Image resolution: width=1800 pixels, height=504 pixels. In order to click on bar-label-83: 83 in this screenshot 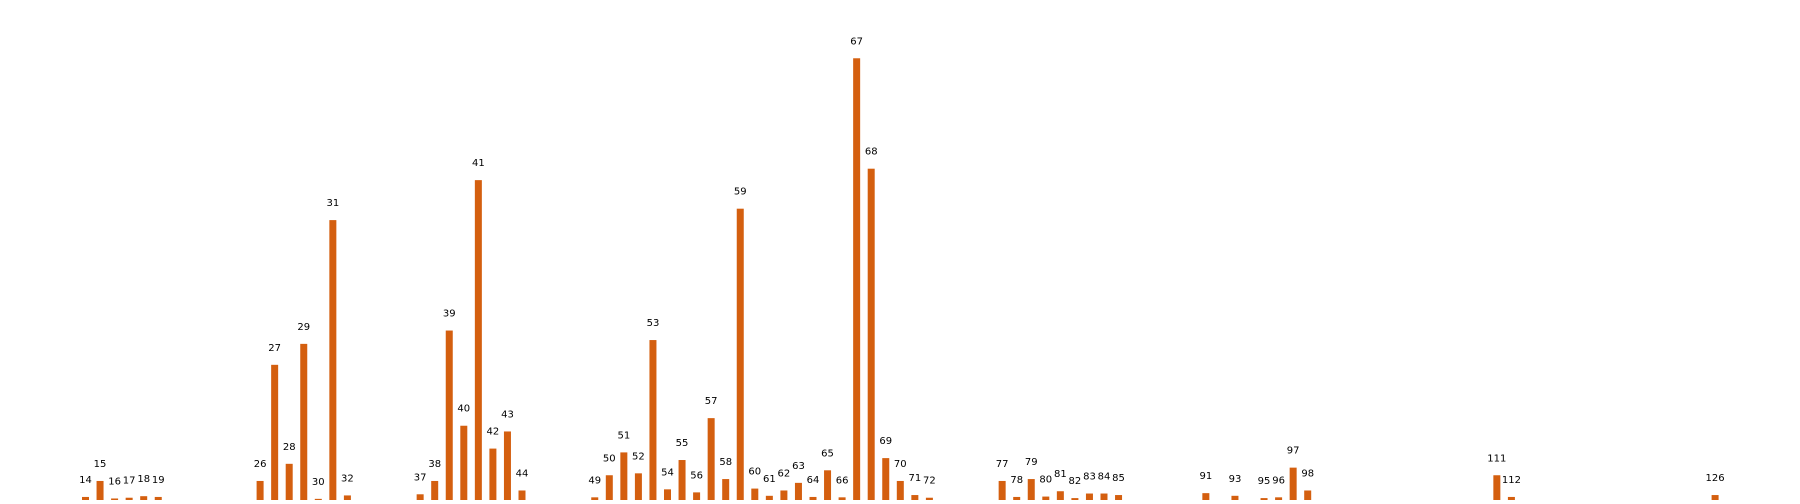, I will do `click(1089, 477)`.